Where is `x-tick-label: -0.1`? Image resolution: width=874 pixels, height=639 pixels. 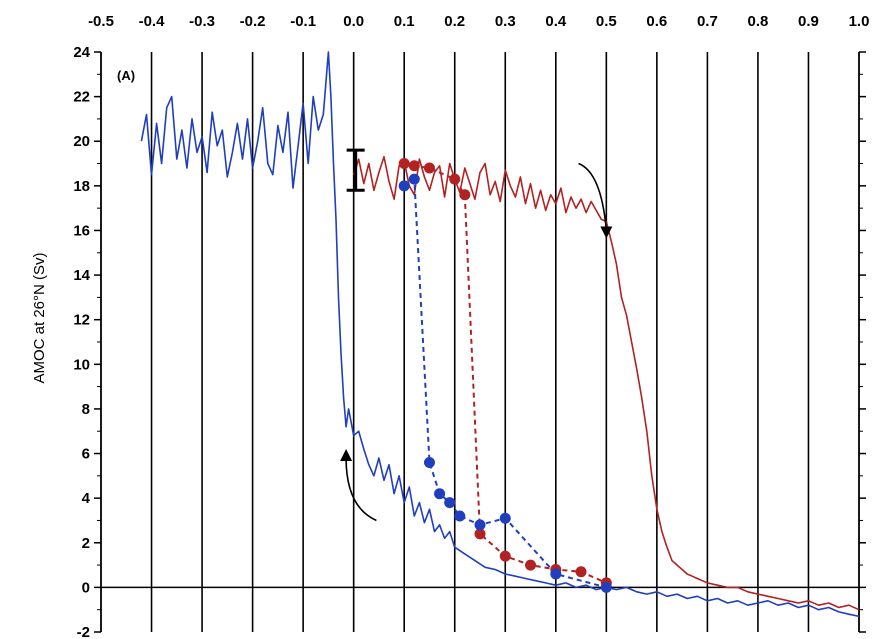
x-tick-label: -0.1 is located at coordinates (303, 21).